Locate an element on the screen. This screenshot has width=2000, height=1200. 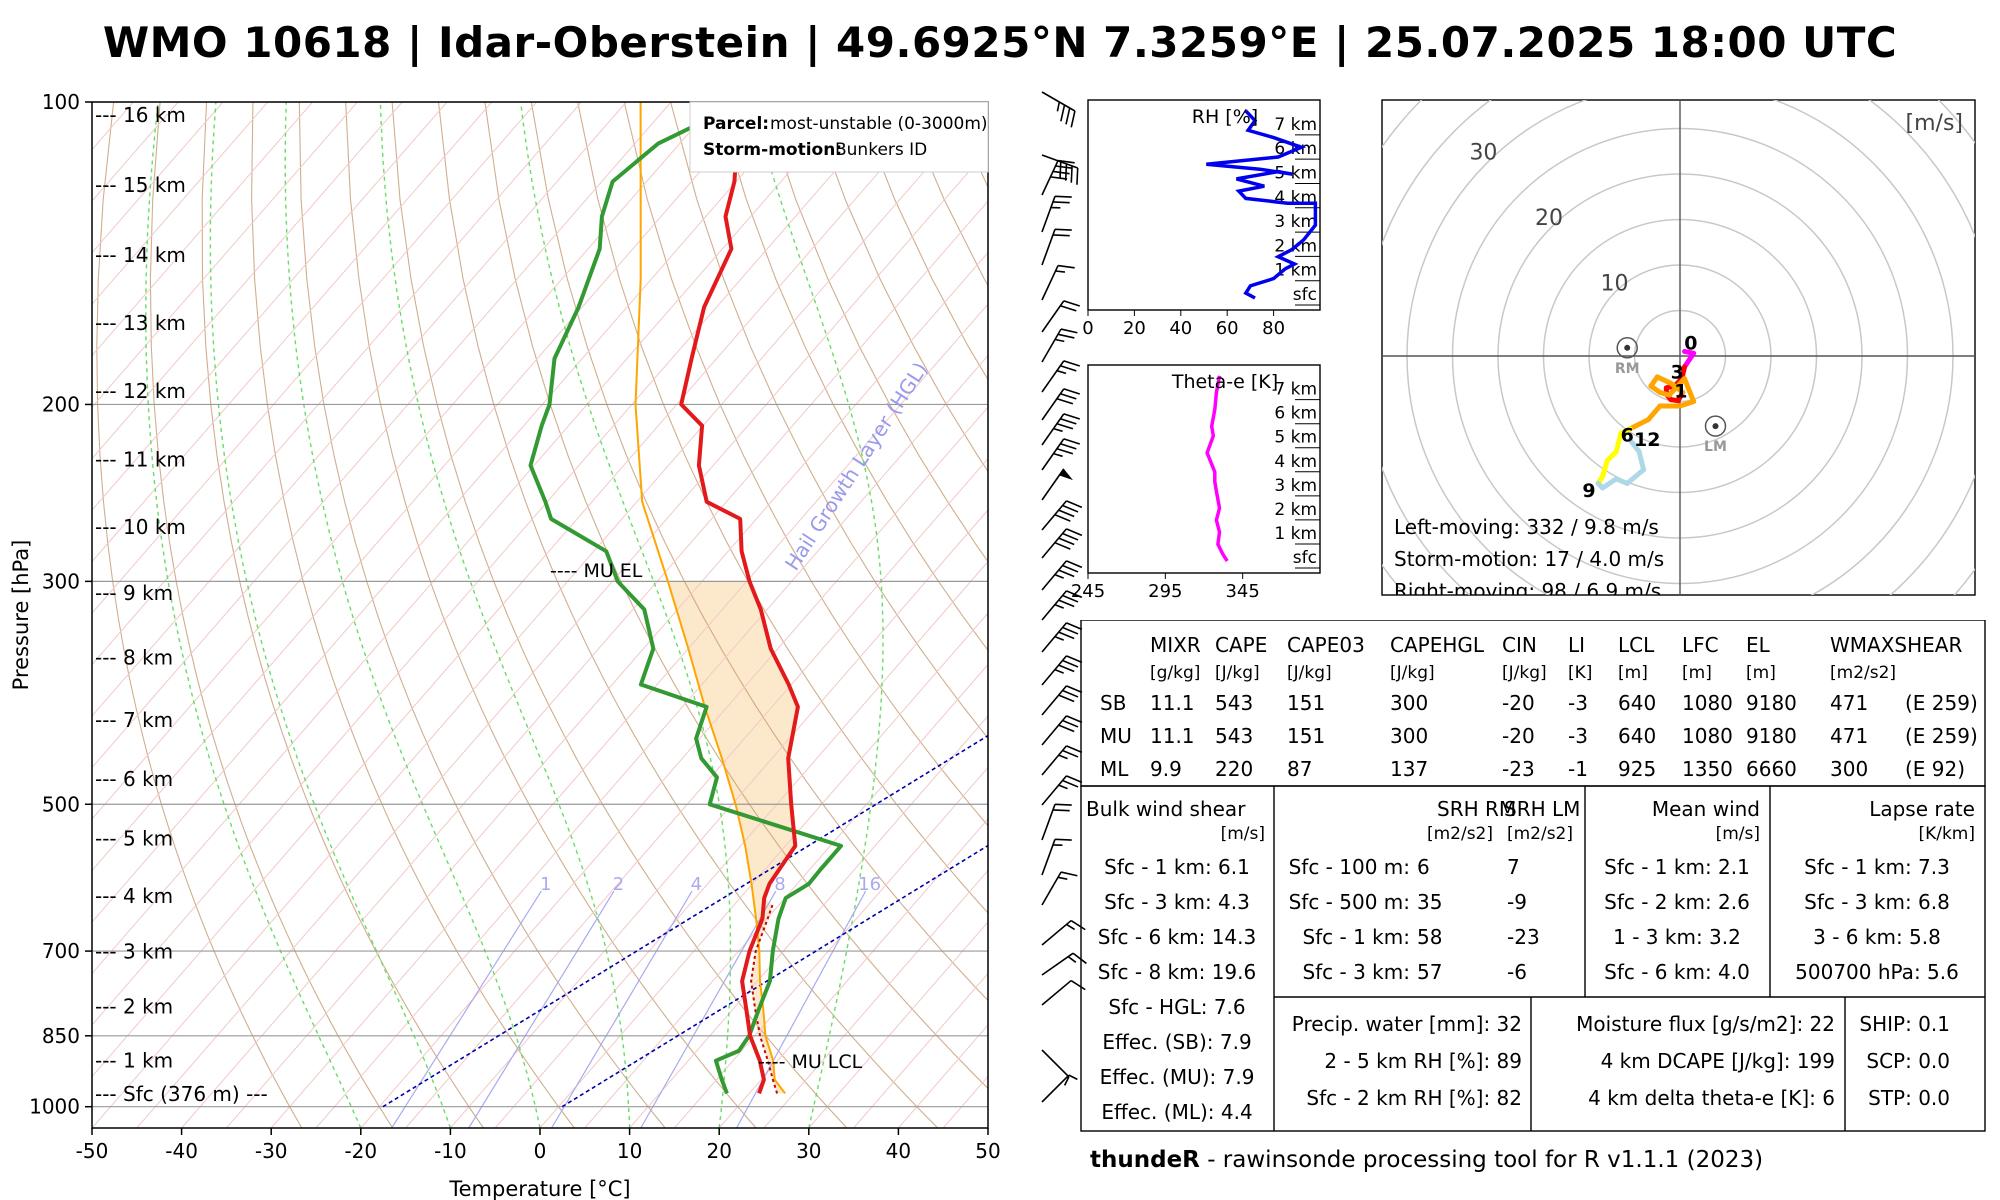
profile-height-label: 4 km is located at coordinates (1295, 462).